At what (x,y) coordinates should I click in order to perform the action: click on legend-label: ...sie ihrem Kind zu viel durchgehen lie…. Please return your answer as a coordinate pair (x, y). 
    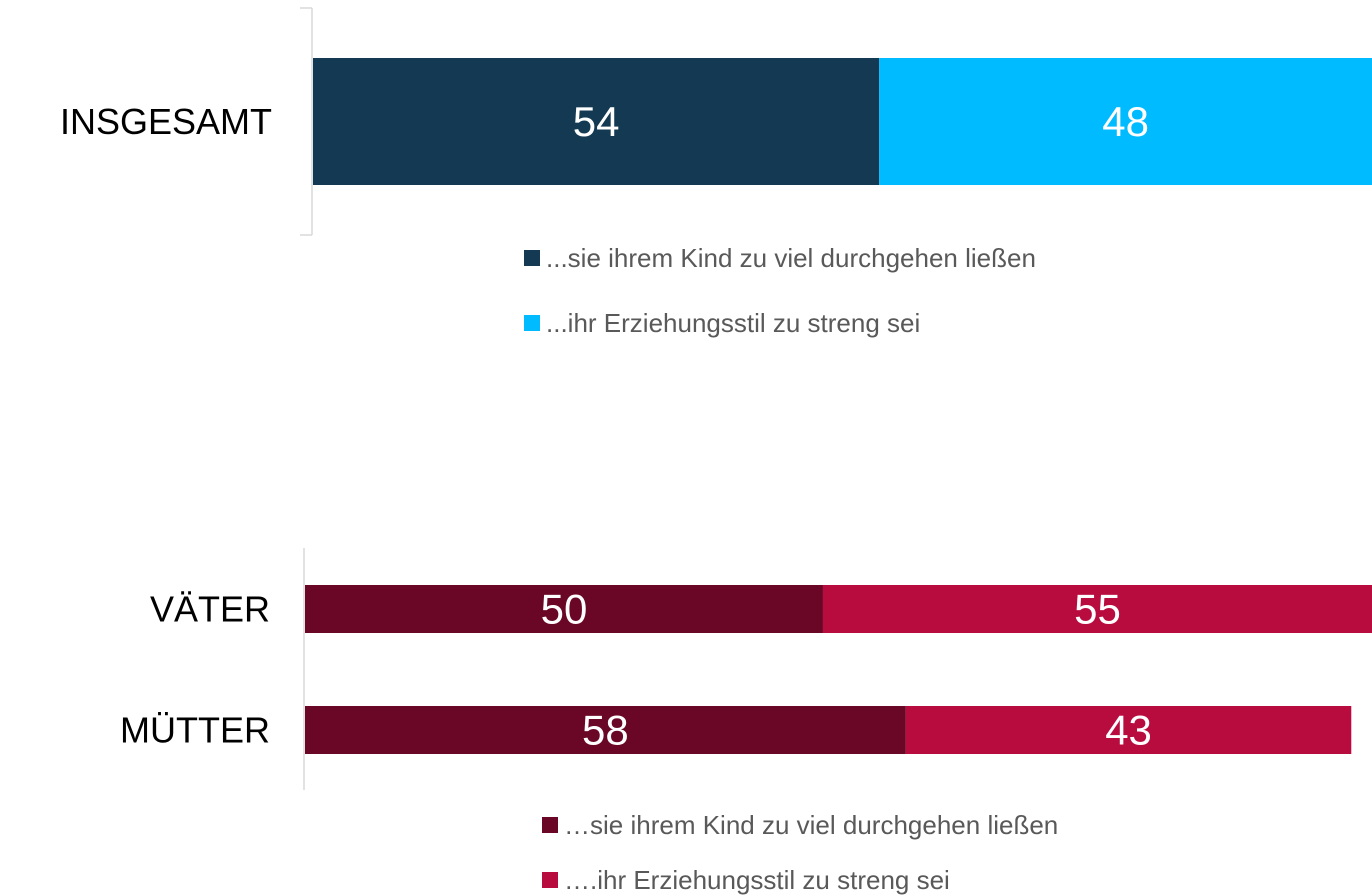
    Looking at the image, I should click on (791, 258).